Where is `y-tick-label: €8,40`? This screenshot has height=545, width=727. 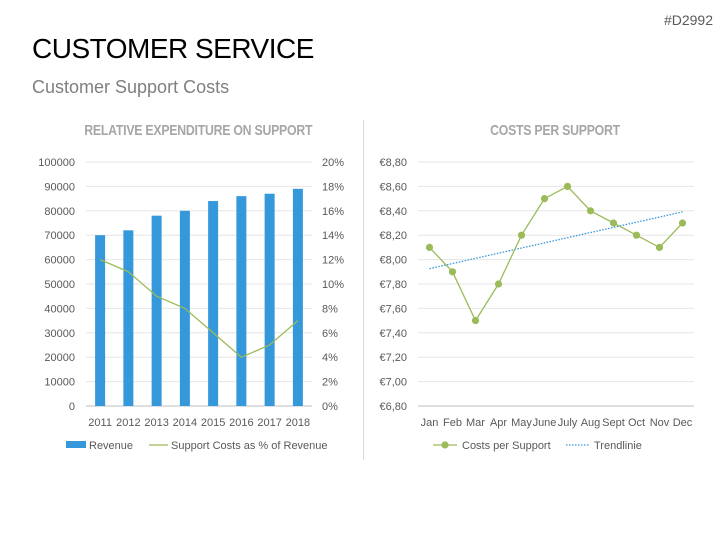 y-tick-label: €8,40 is located at coordinates (393, 212).